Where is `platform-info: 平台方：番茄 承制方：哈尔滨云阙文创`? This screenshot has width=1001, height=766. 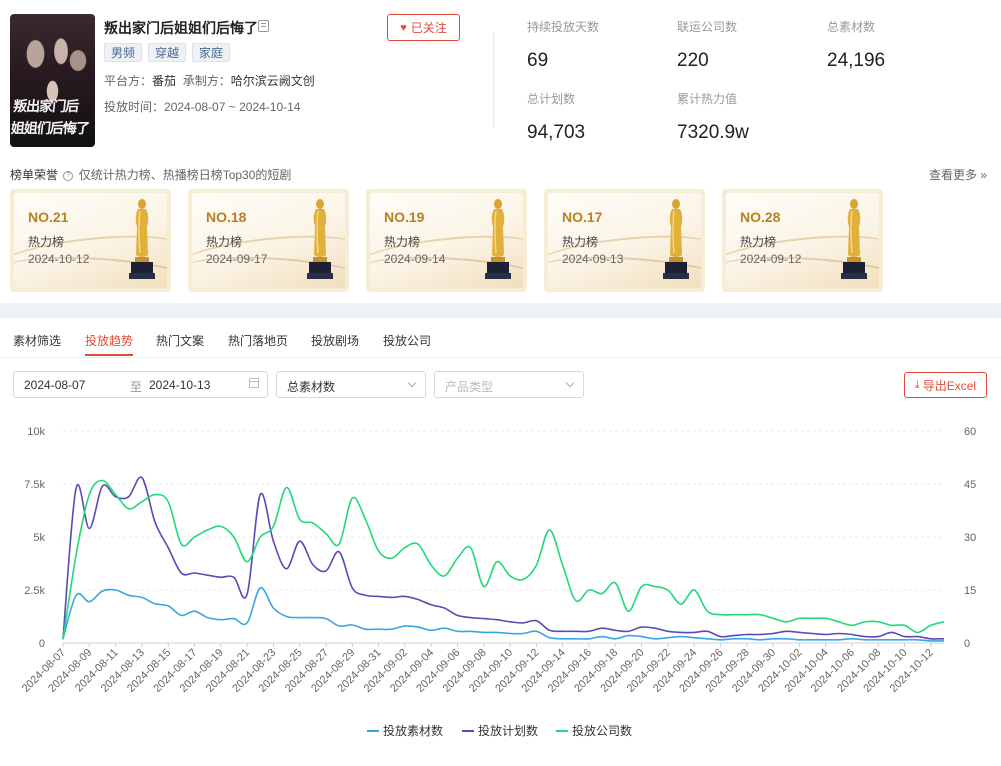
platform-info: 平台方：番茄 承制方：哈尔滨云阙文创 is located at coordinates (209, 81).